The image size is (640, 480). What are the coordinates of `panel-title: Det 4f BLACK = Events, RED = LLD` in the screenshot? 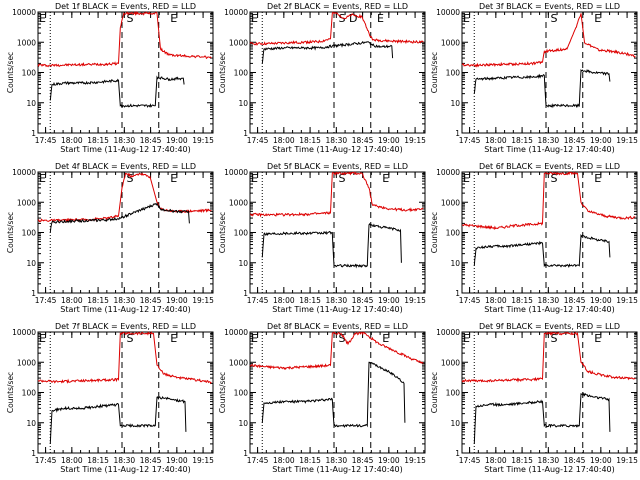 It's located at (125, 166).